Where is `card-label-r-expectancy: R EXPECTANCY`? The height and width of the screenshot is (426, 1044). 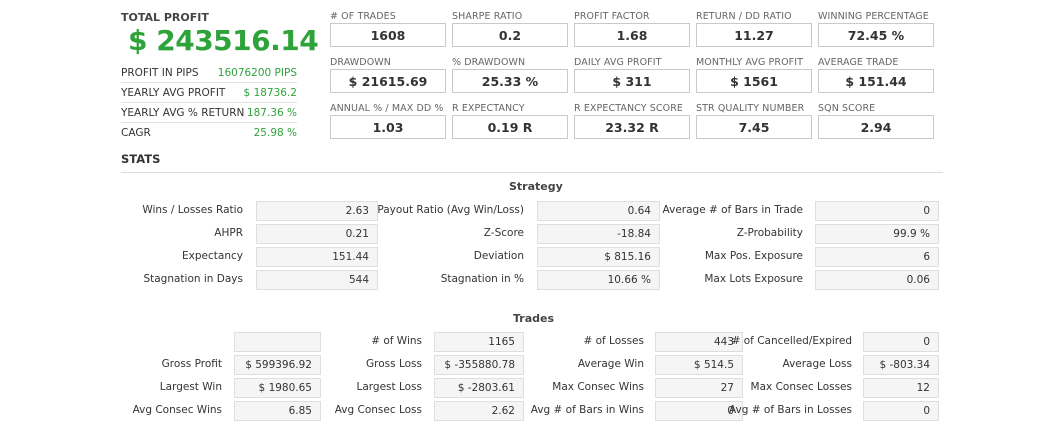
card-label-r-expectancy: R EXPECTANCY is located at coordinates (488, 108).